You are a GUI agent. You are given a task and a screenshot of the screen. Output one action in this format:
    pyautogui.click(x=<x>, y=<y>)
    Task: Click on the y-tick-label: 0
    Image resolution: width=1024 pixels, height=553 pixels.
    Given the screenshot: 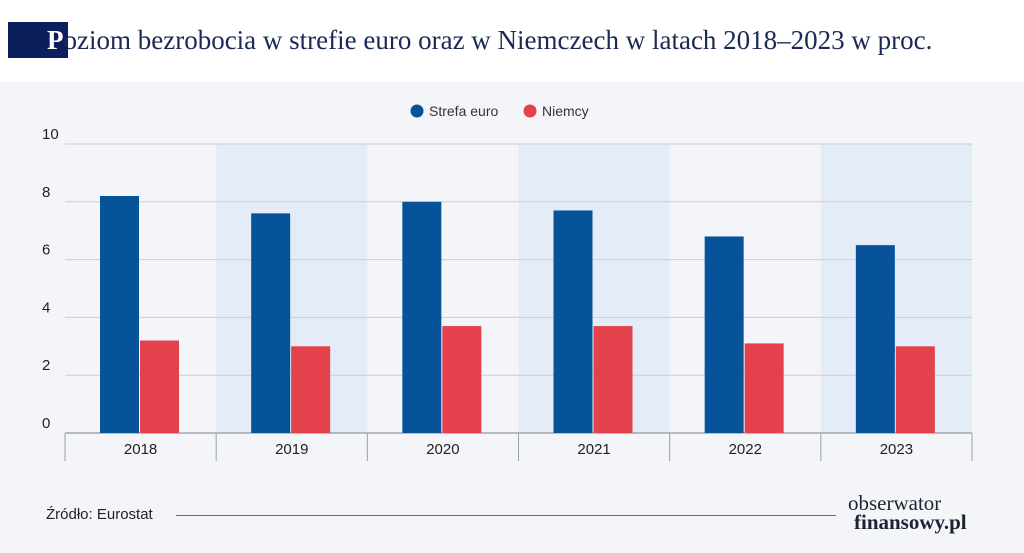 What is the action you would take?
    pyautogui.click(x=46, y=423)
    